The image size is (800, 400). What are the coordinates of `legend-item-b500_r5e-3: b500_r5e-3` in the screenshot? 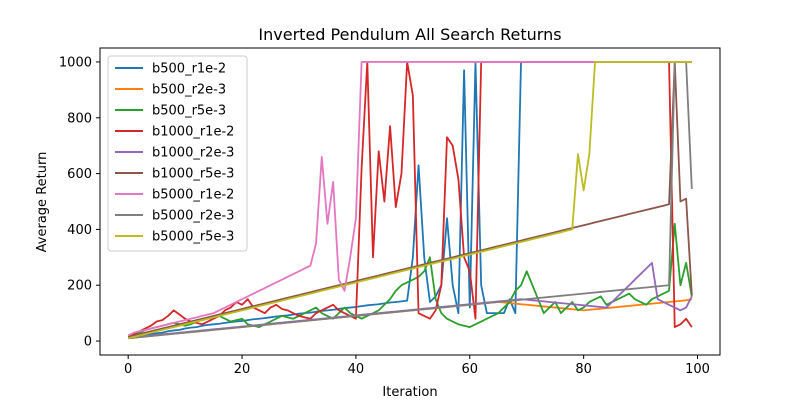 It's located at (170, 111).